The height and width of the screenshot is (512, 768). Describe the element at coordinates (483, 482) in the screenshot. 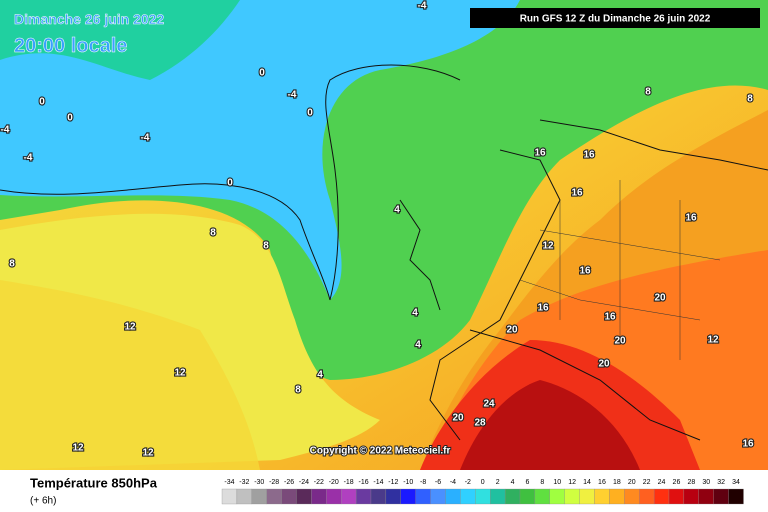

I see `scale-label: 0` at that location.